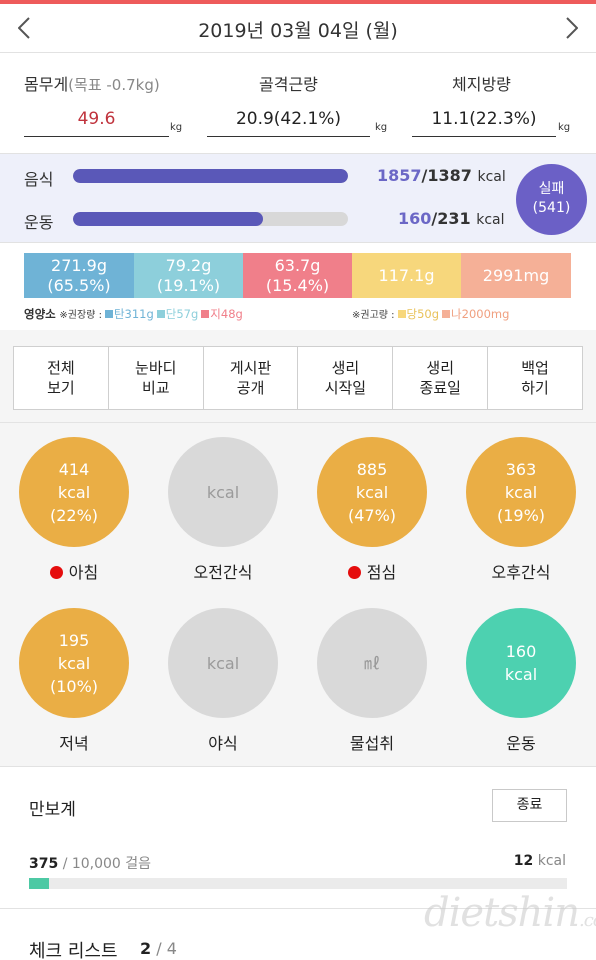 The width and height of the screenshot is (596, 960). What do you see at coordinates (39, 222) in the screenshot?
I see `exercise-label: 운동` at bounding box center [39, 222].